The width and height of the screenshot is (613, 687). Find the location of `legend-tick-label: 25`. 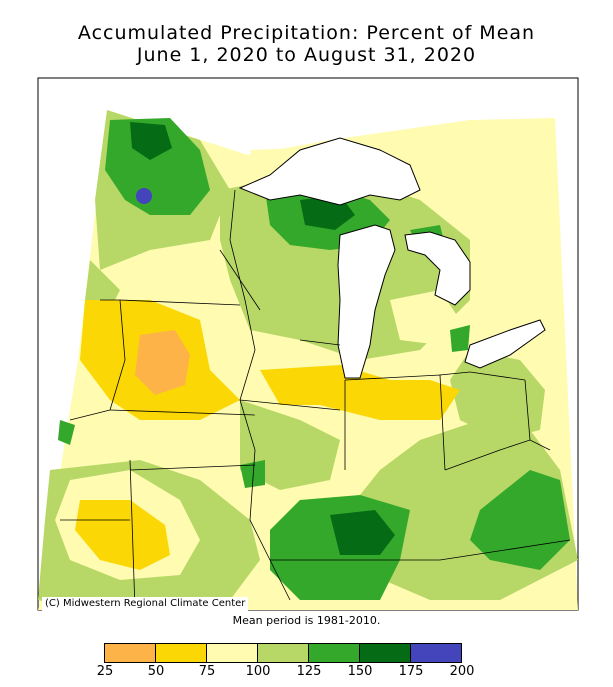

legend-tick-label: 25 is located at coordinates (105, 671).